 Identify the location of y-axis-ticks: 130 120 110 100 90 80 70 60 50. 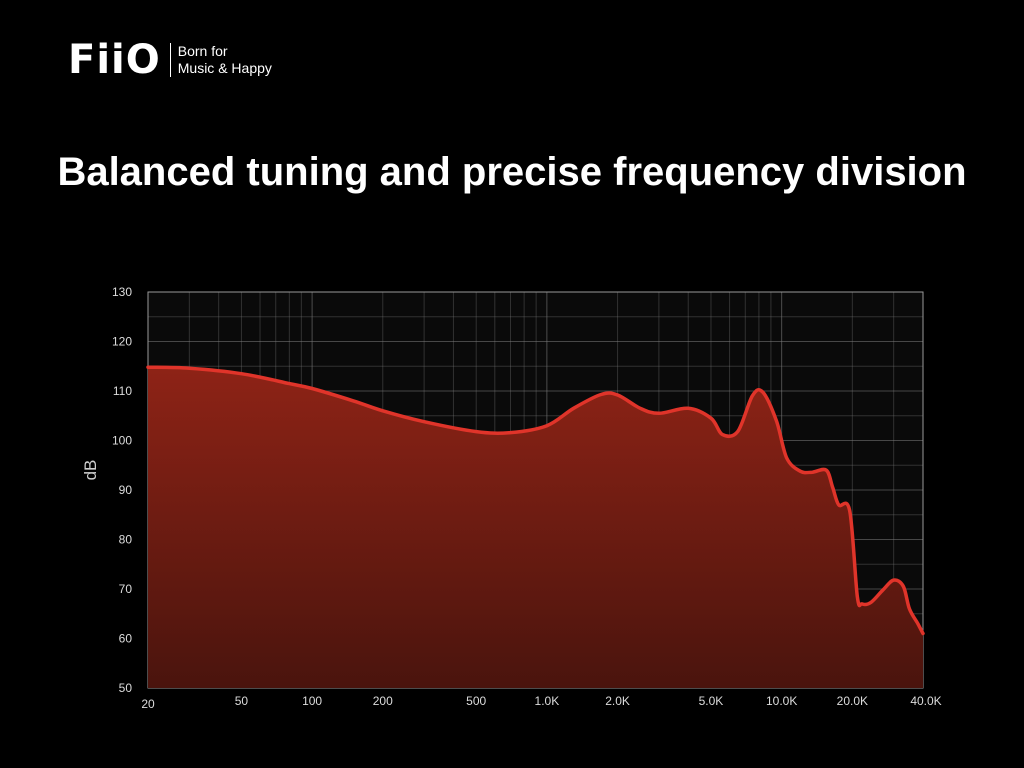
(122, 490).